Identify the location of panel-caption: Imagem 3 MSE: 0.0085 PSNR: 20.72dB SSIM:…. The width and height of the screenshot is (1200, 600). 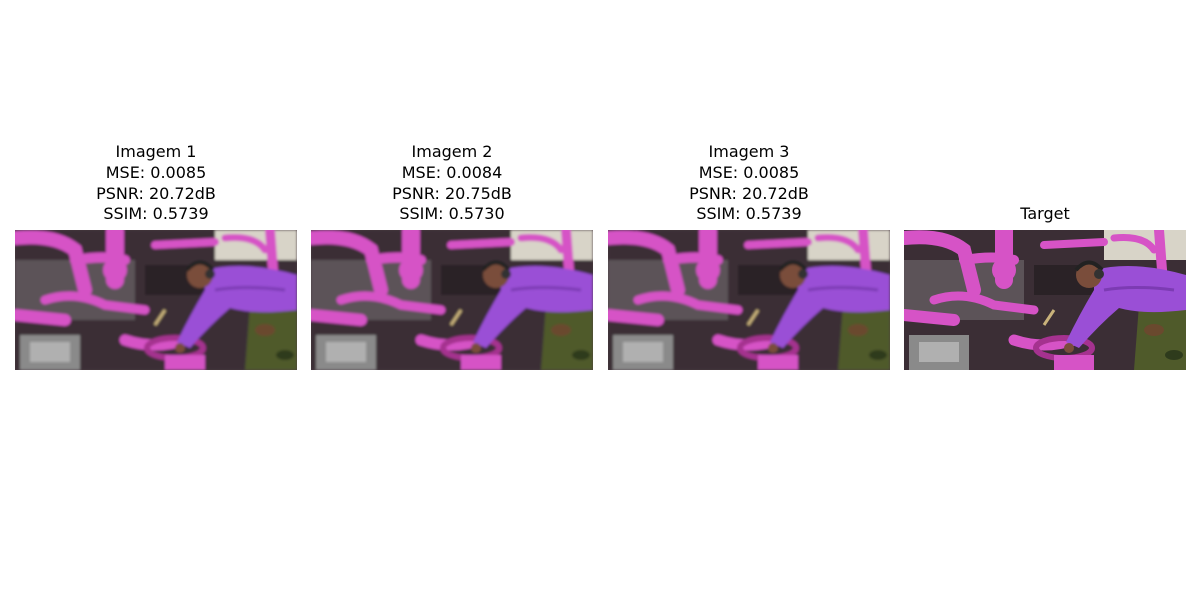
(749, 183).